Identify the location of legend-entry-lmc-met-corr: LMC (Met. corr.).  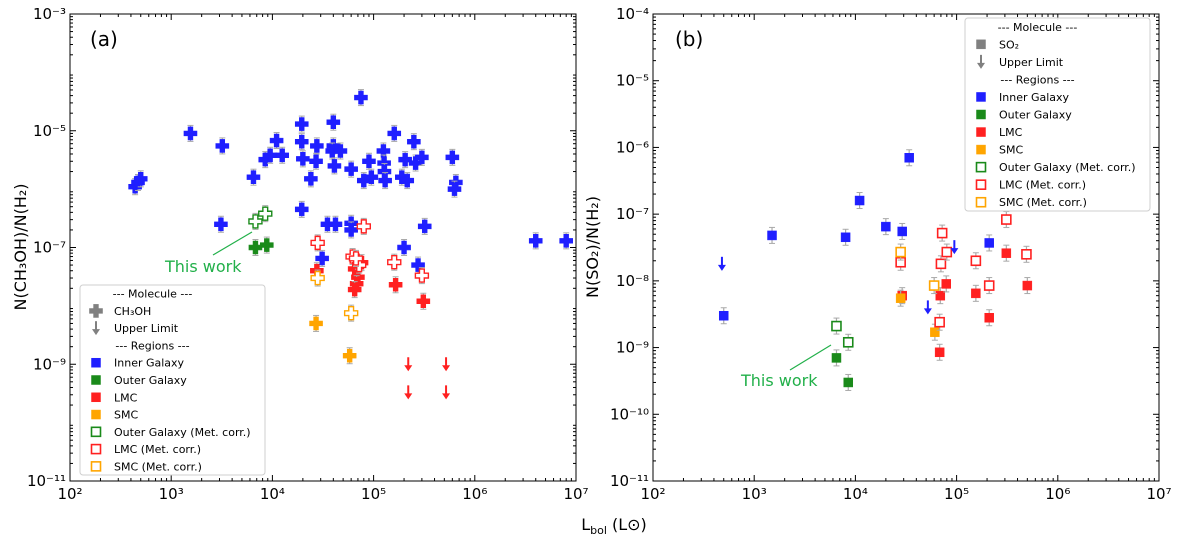
(1030, 185).